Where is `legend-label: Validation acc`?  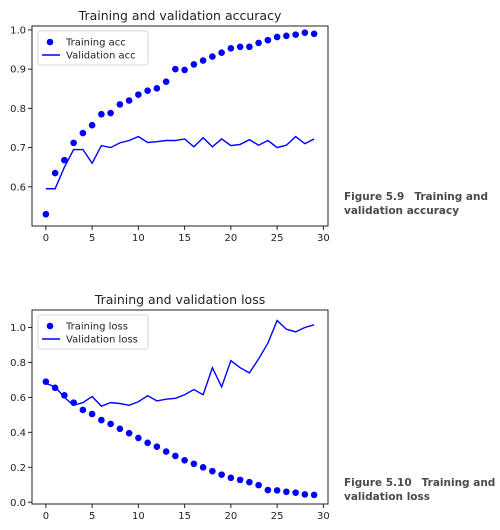
legend-label: Validation acc is located at coordinates (101, 56).